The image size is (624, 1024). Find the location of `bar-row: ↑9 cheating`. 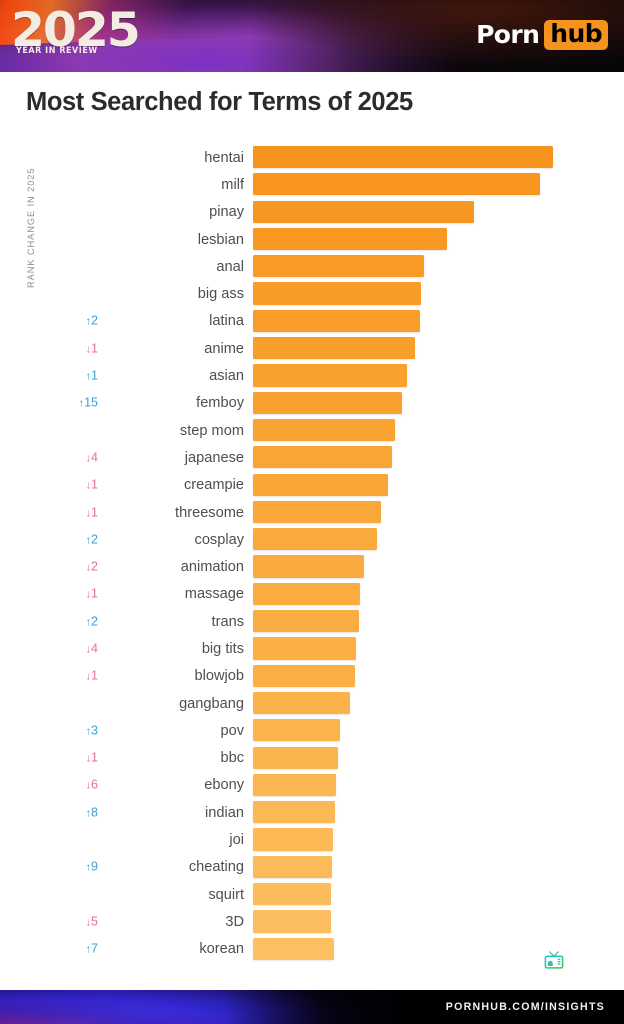

bar-row: ↑9 cheating is located at coordinates (312, 867).